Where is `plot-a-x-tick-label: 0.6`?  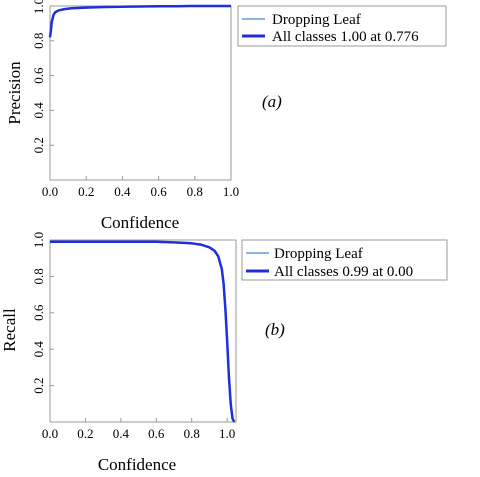
plot-a-x-tick-label: 0.6 is located at coordinates (158, 191).